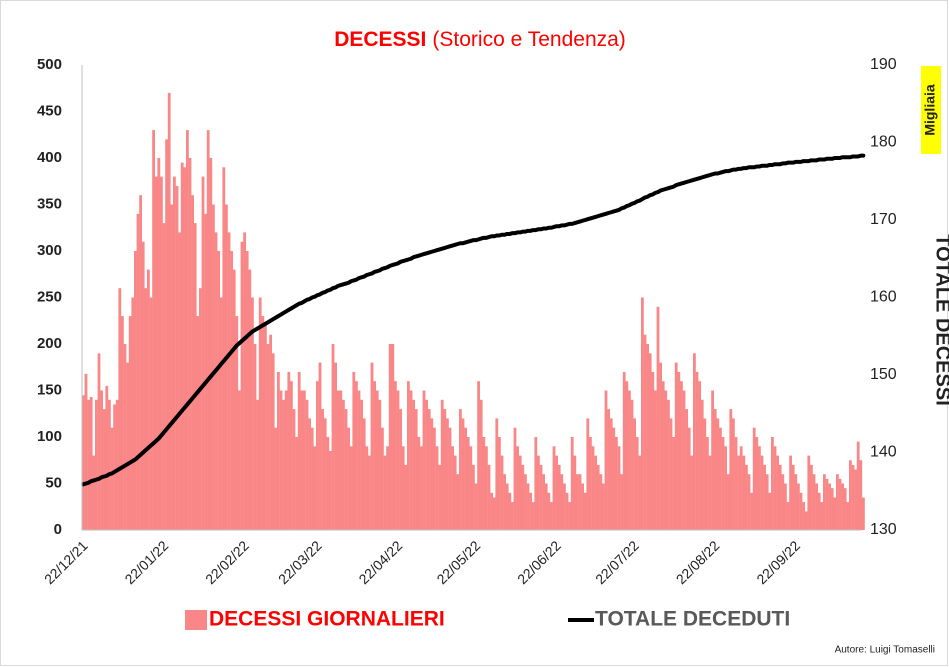 The height and width of the screenshot is (667, 949). What do you see at coordinates (49, 250) in the screenshot?
I see `y-tick-label: 300` at bounding box center [49, 250].